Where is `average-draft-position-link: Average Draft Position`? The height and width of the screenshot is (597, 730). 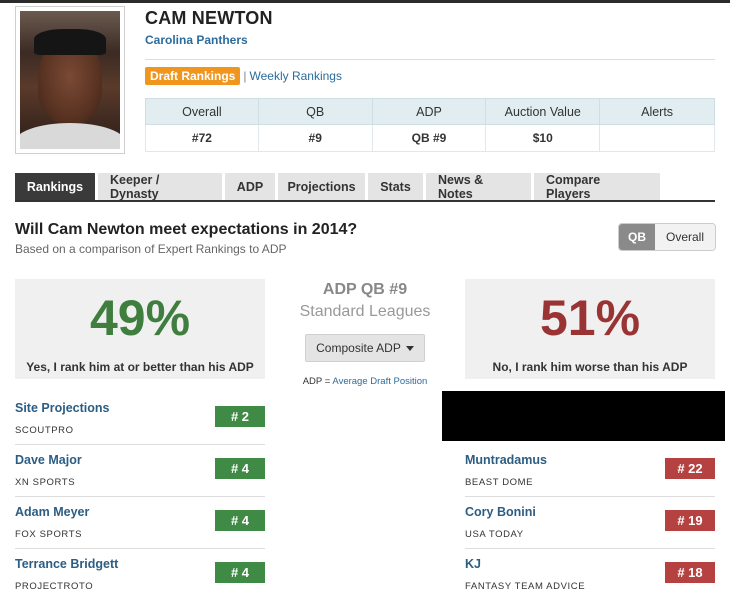
average-draft-position-link: Average Draft Position is located at coordinates (380, 381).